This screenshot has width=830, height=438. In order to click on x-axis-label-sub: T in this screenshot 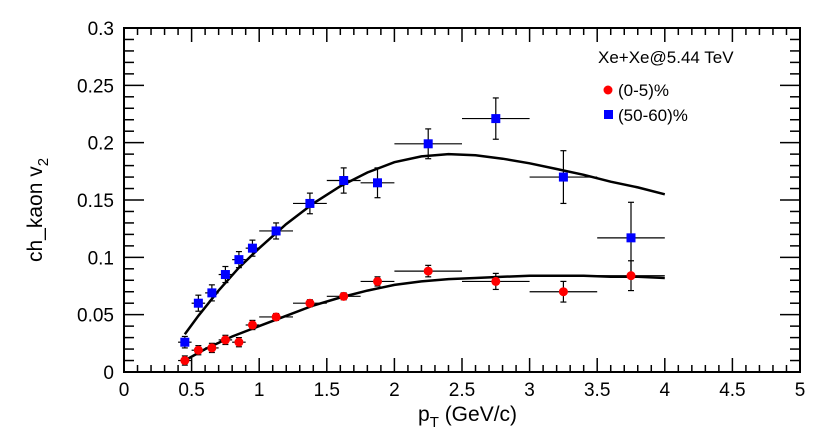, I will do `click(434, 422)`.